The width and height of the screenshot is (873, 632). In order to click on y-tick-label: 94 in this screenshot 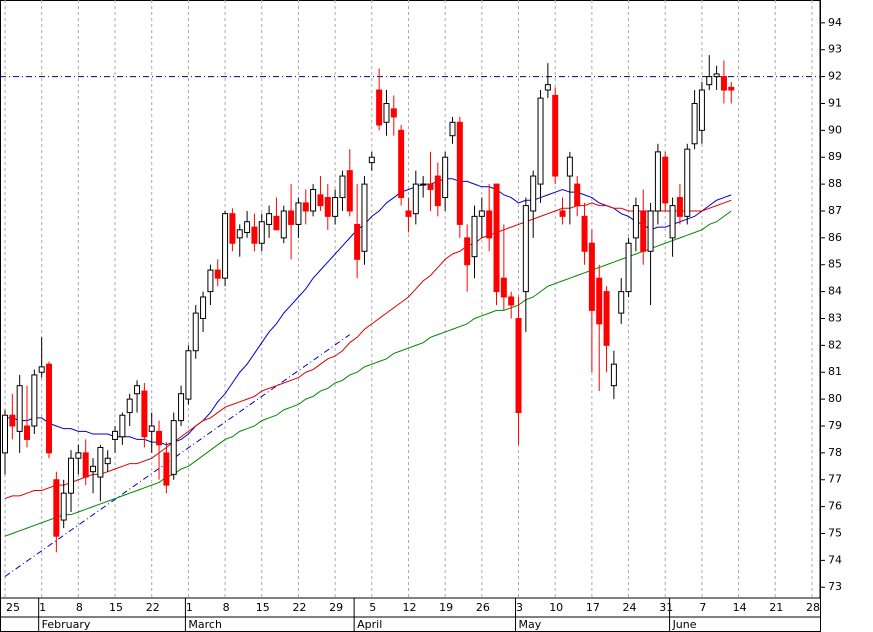, I will do `click(835, 22)`.